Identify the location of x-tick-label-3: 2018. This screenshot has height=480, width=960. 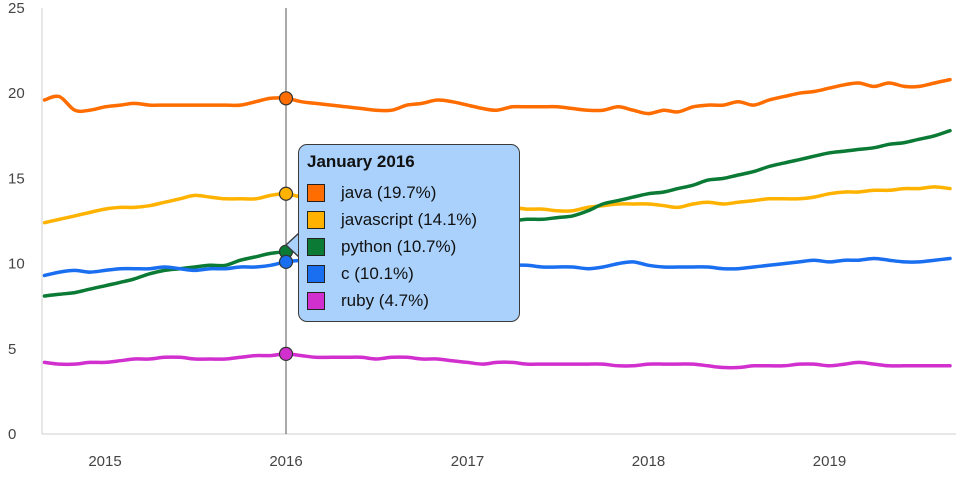
(648, 461).